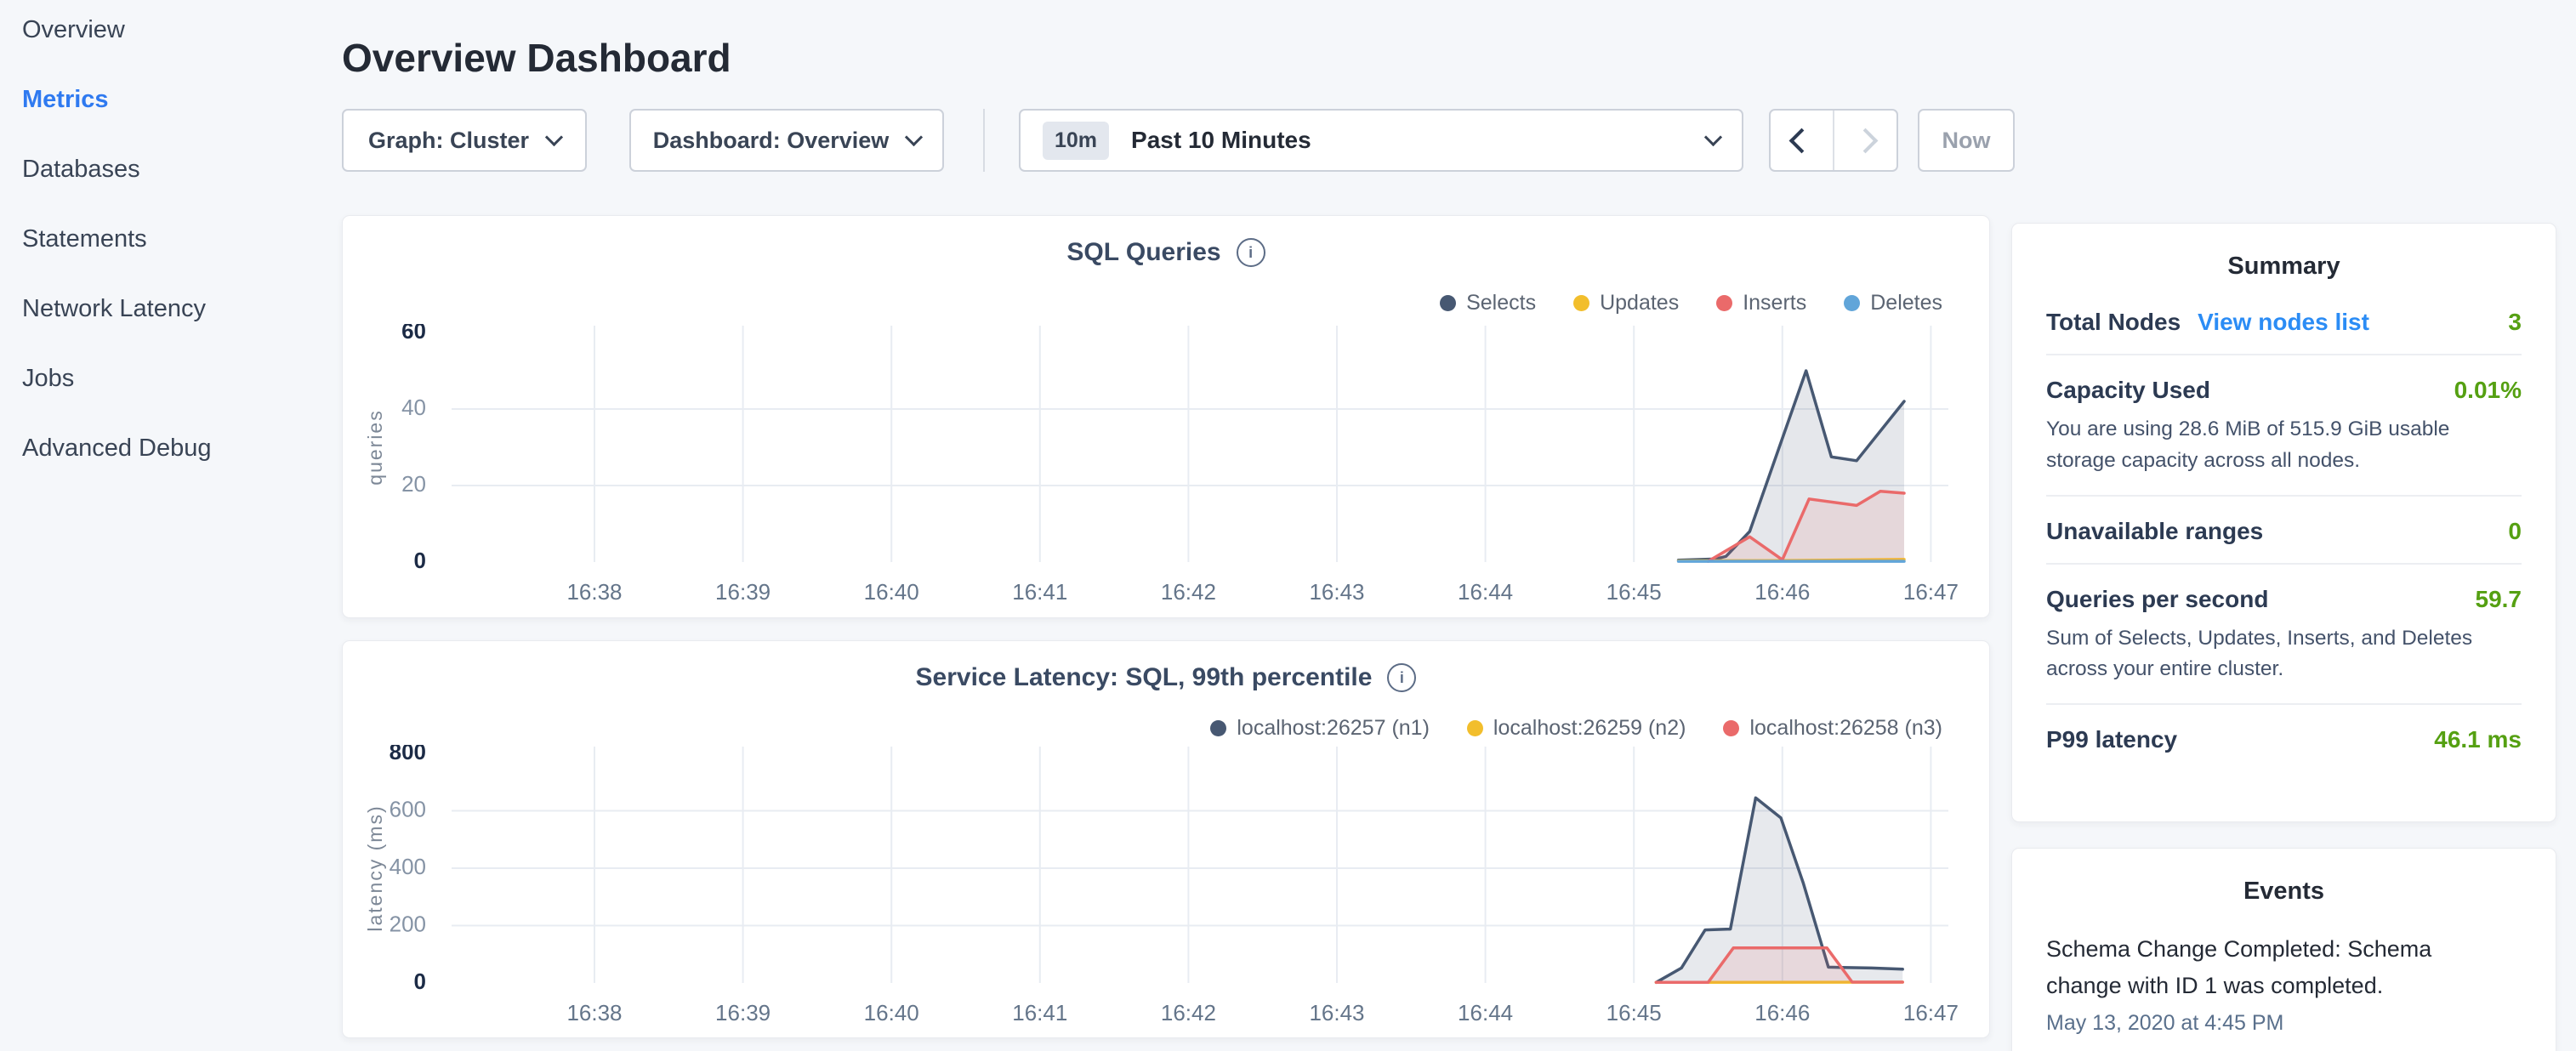  I want to click on graph-scope-label: Graph: Cluster, so click(448, 140).